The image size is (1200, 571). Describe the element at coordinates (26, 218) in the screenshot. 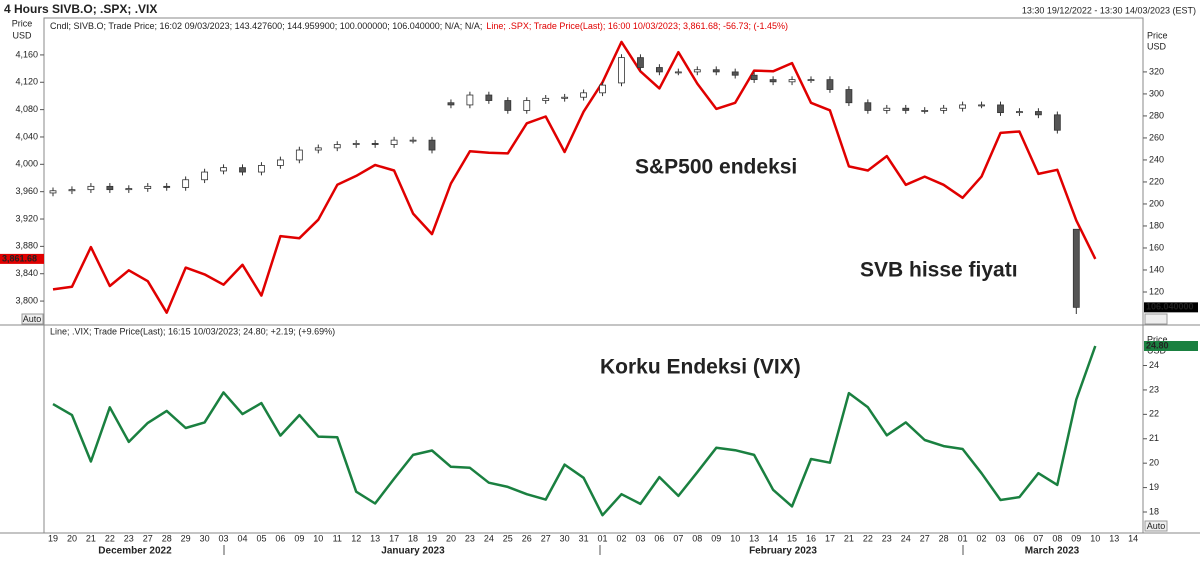

I see `y-tick-label: 3,920` at that location.